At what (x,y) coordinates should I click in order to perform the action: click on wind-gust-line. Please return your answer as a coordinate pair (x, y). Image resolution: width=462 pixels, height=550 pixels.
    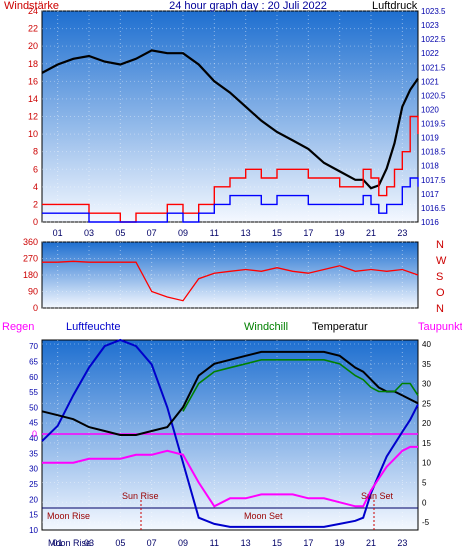
    Looking at the image, I should click on (230, 200).